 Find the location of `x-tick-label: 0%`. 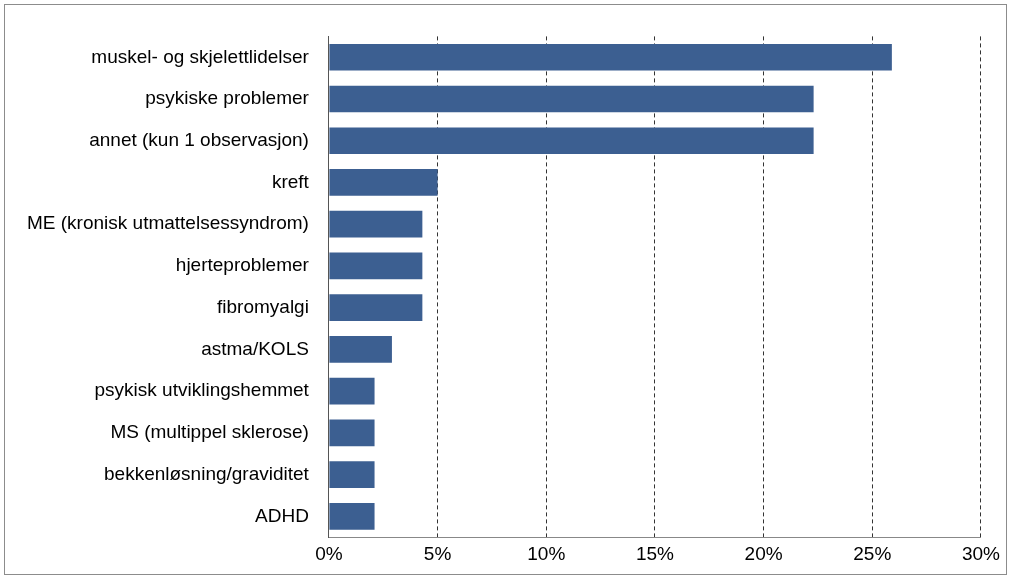

x-tick-label: 0% is located at coordinates (329, 553).